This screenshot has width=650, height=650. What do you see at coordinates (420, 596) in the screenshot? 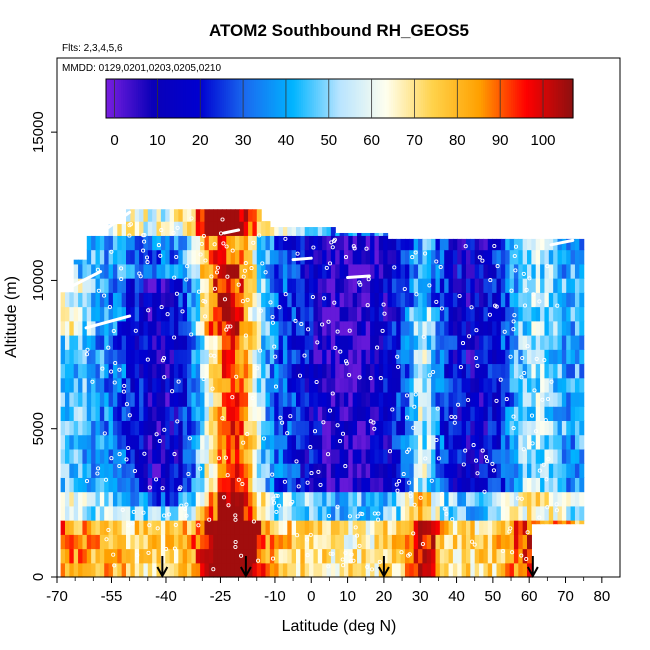
I see `x-tick-label: 30` at bounding box center [420, 596].